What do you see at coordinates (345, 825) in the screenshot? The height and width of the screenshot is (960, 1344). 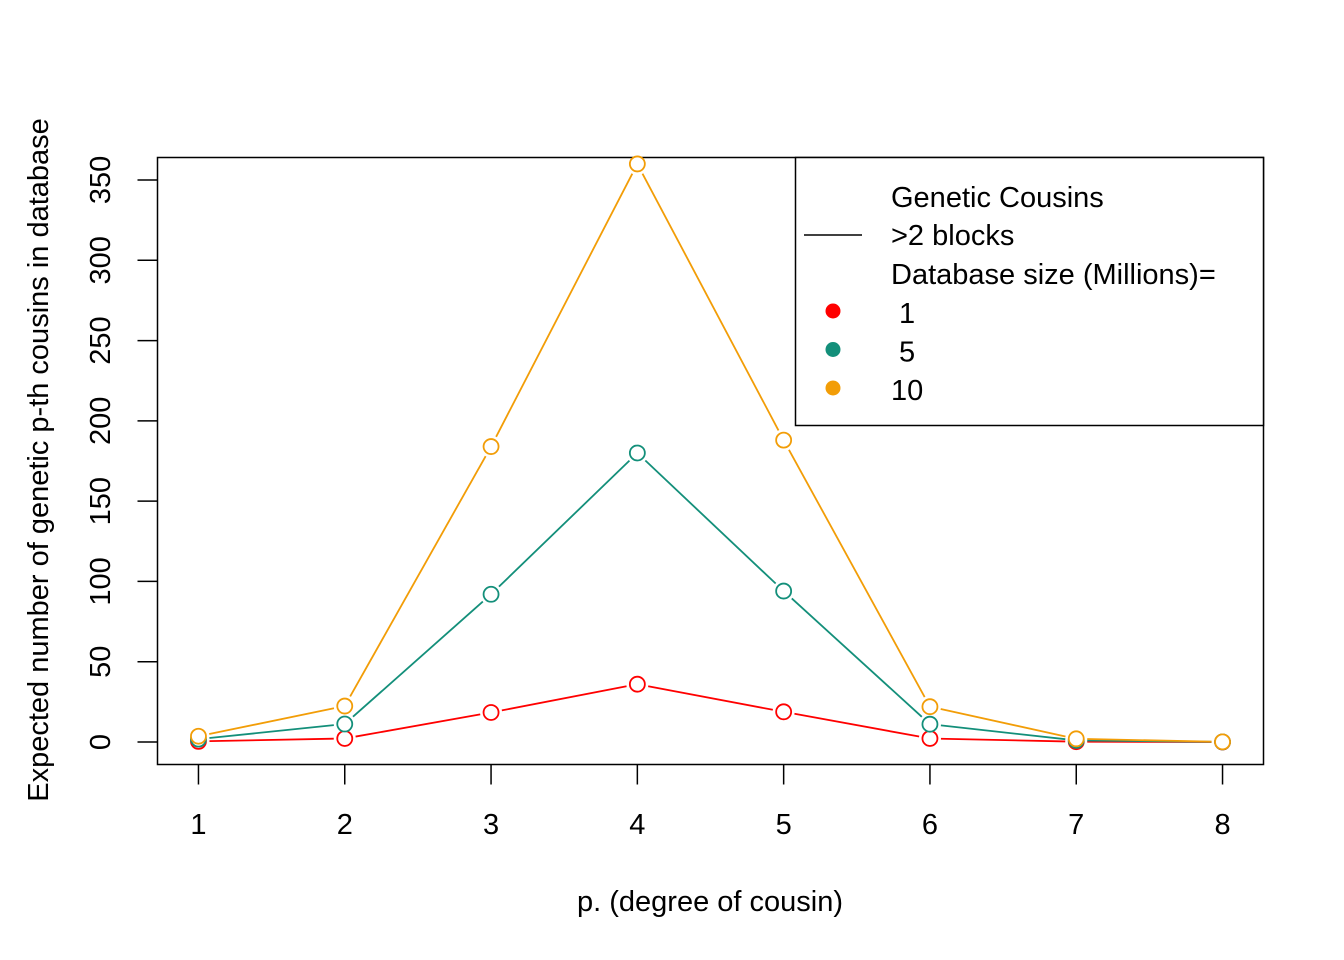 I see `x-tick-label: 2` at bounding box center [345, 825].